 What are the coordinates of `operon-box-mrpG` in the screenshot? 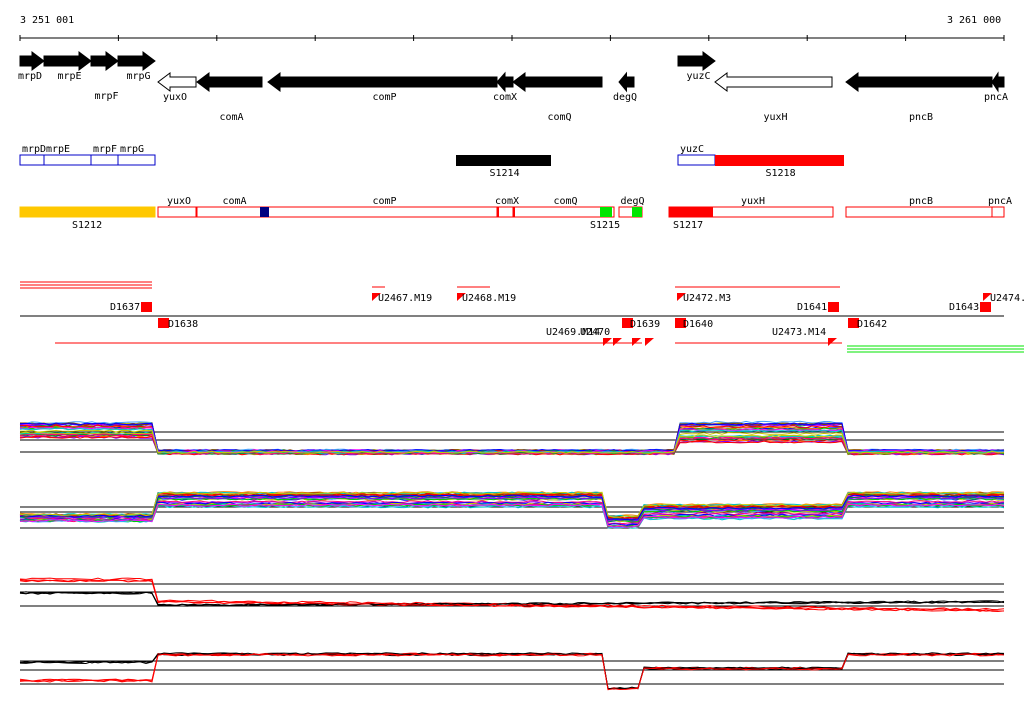 It's located at (136, 160).